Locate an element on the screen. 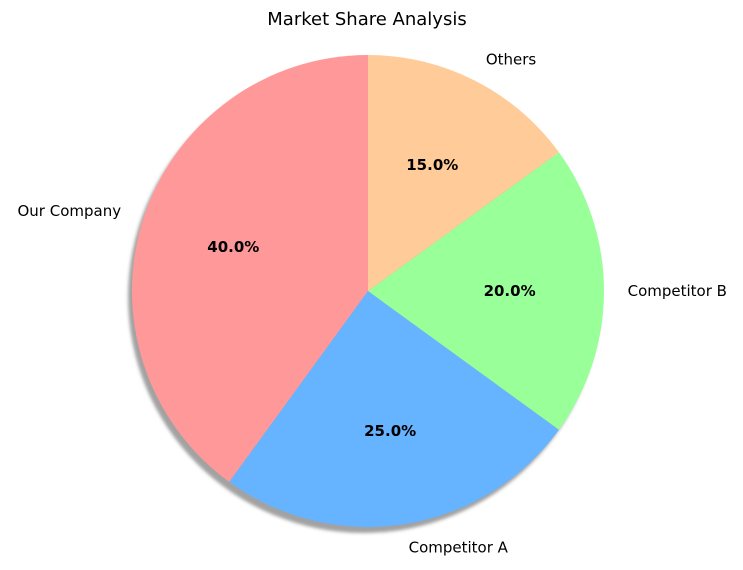 The image size is (743, 570). chart-title: Market Share Analysis is located at coordinates (366, 19).